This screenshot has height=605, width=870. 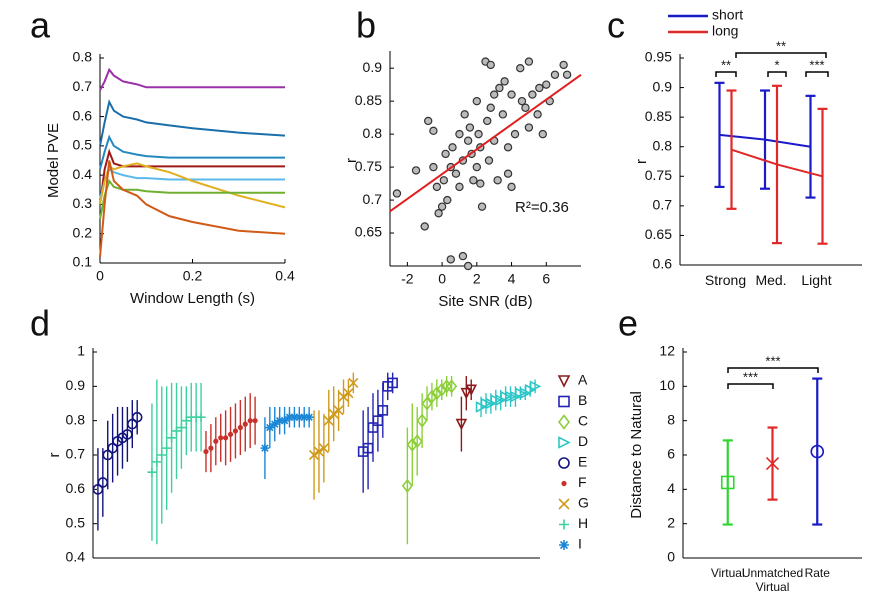 What do you see at coordinates (781, 45) in the screenshot?
I see `significance: **` at bounding box center [781, 45].